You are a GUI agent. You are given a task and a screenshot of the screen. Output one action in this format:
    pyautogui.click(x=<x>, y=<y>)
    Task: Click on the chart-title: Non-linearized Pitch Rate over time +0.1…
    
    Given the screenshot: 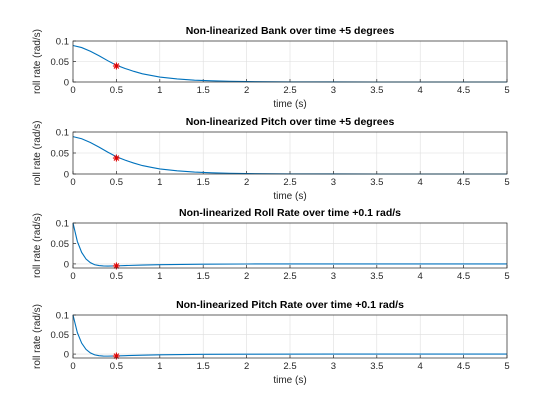 What is the action you would take?
    pyautogui.click(x=290, y=305)
    